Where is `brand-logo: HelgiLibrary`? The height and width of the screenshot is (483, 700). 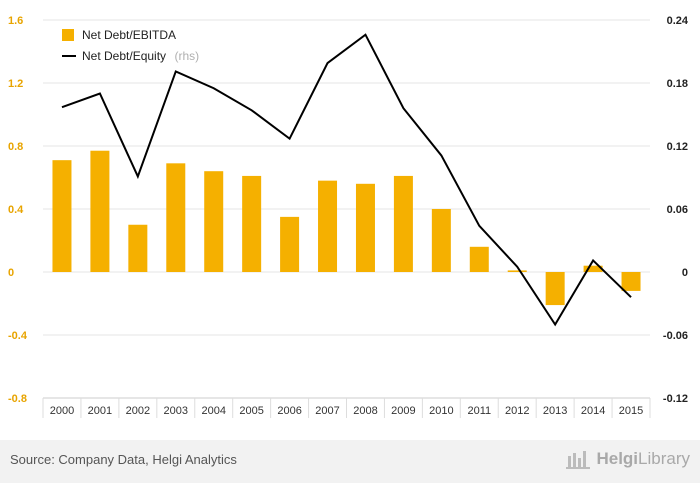
brand-logo: HelgiLibrary is located at coordinates (628, 459).